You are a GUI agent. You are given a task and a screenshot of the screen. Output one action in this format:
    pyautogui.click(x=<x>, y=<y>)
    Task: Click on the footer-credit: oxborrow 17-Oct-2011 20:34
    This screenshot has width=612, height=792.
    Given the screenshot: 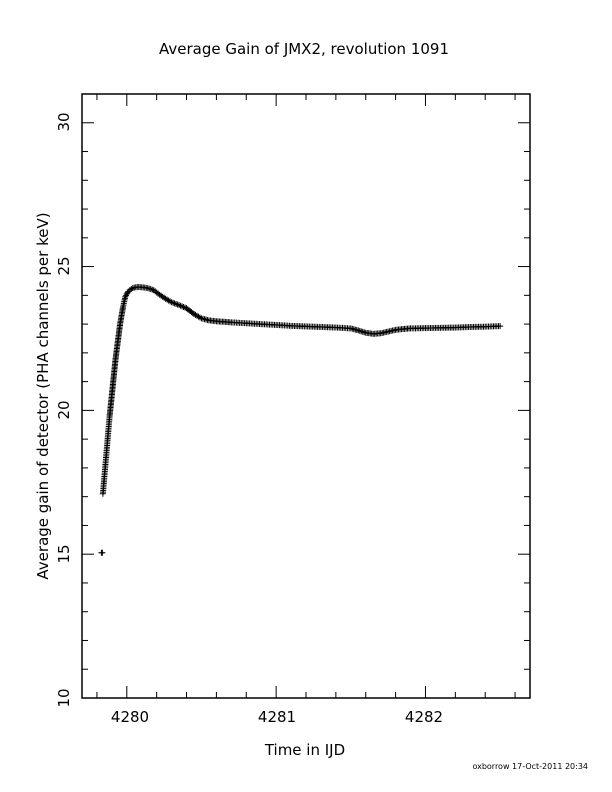 What is the action you would take?
    pyautogui.click(x=530, y=766)
    